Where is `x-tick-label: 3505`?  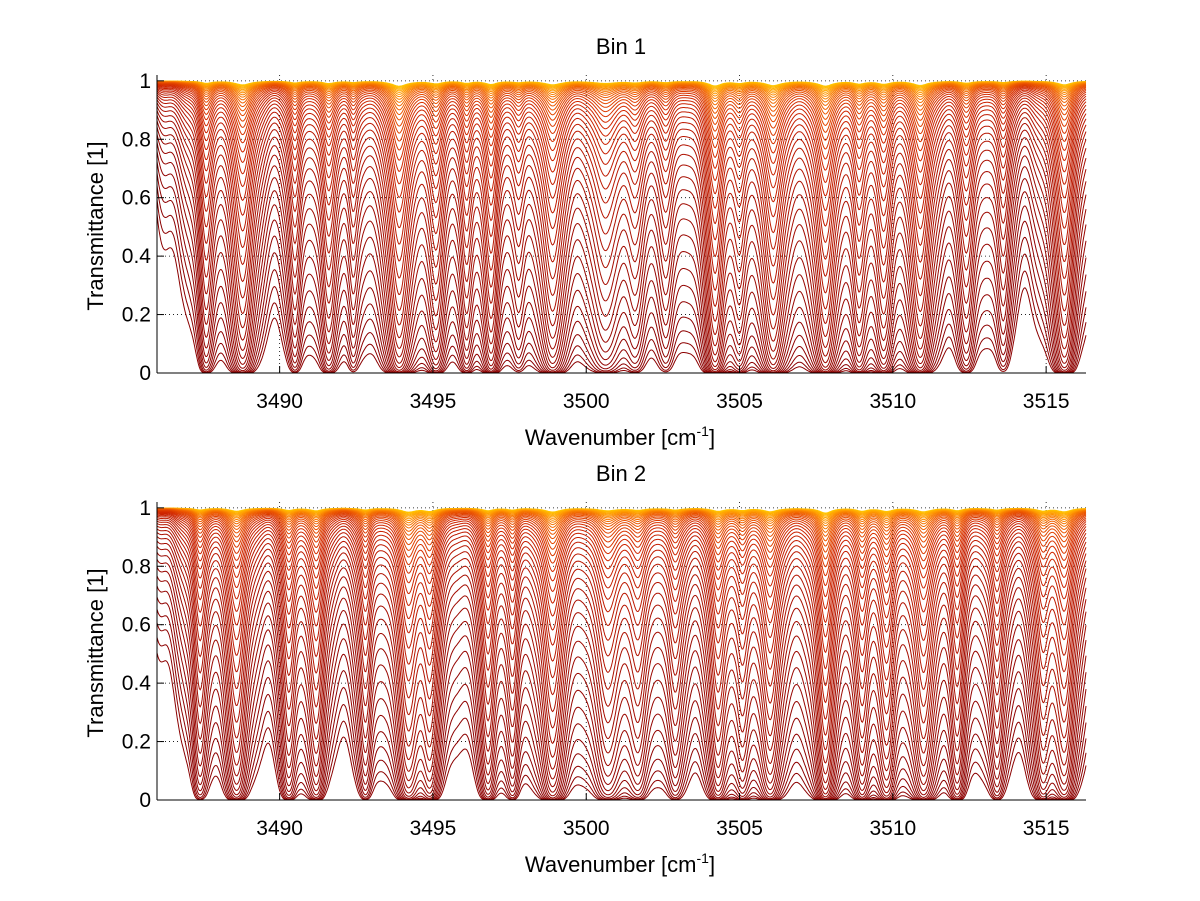 x-tick-label: 3505 is located at coordinates (739, 401).